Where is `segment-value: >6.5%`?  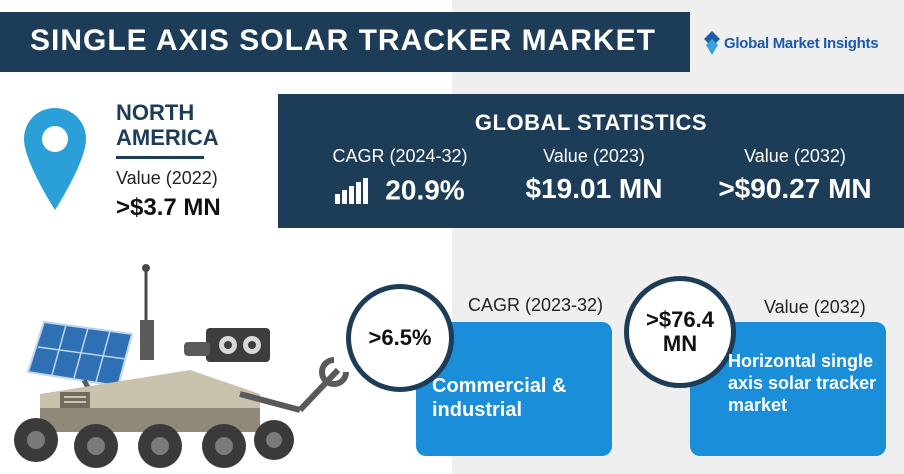 segment-value: >6.5% is located at coordinates (400, 337).